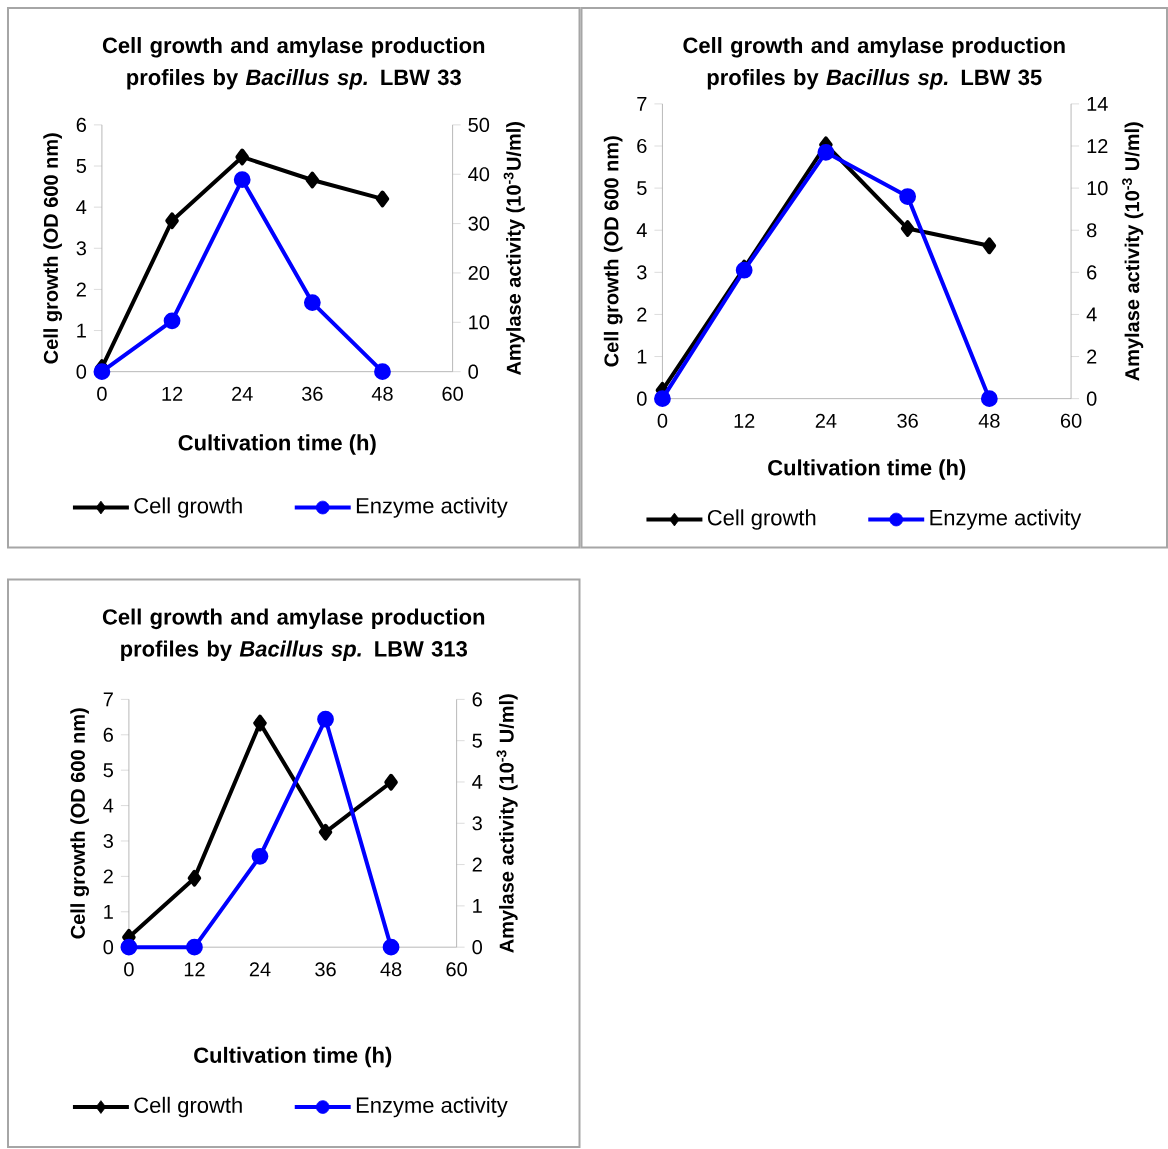 This screenshot has width=1168, height=1149. I want to click on y2-axis-title: Amylase activity (10$^{-3}$U/ml), so click(514, 248).